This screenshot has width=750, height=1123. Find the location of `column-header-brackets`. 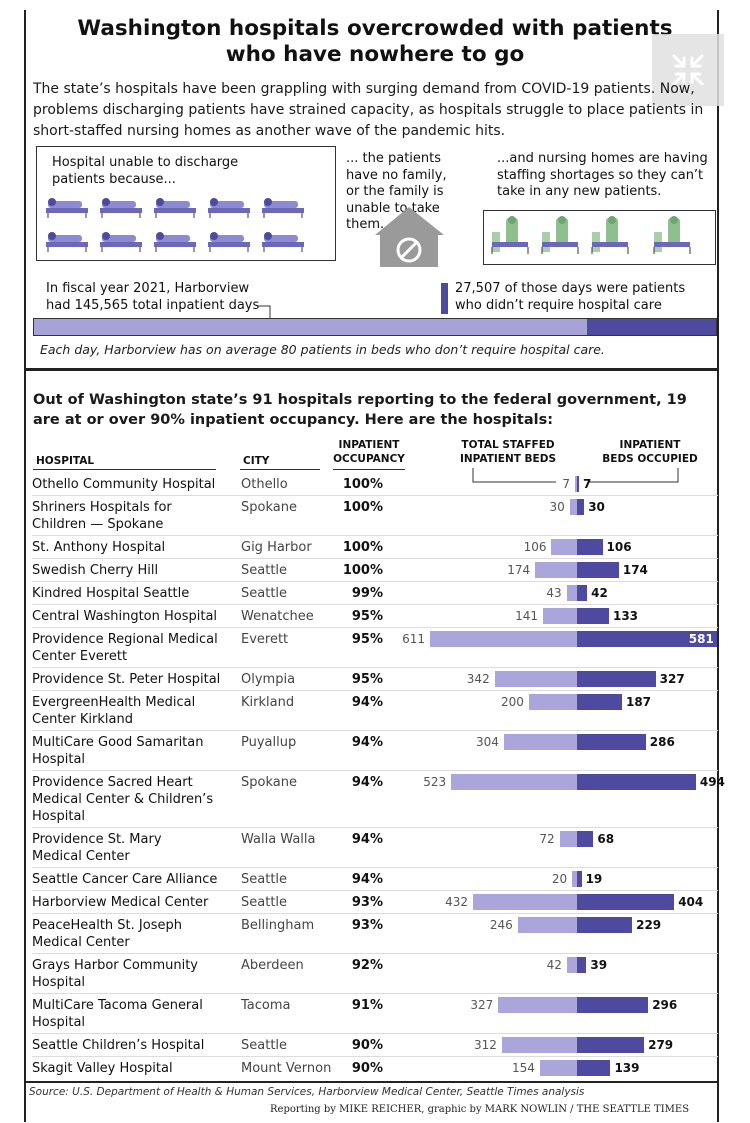

column-header-brackets is located at coordinates (575, 475).